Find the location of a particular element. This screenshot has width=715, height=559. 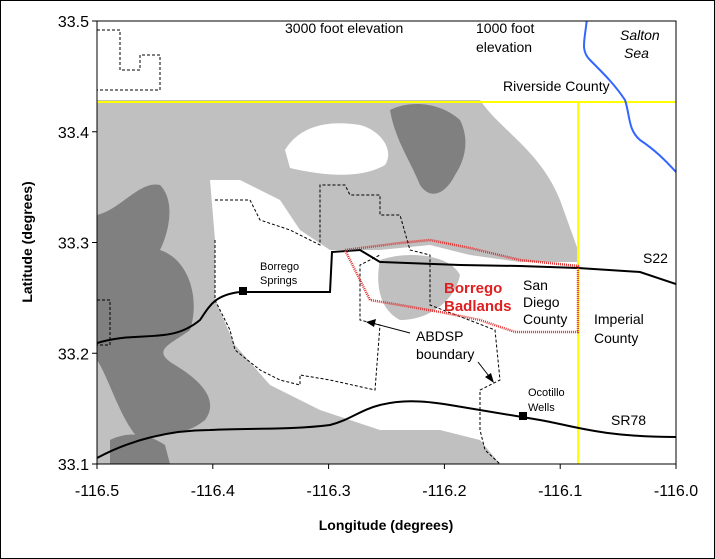

annotation: S22 is located at coordinates (655, 258).